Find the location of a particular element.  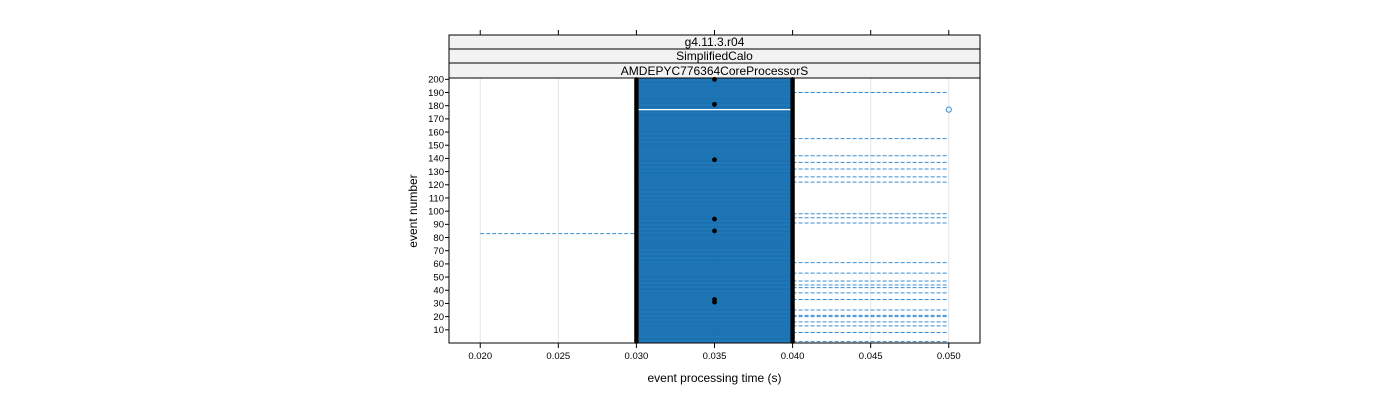

x-tick-label-5: 0.045 is located at coordinates (871, 356).